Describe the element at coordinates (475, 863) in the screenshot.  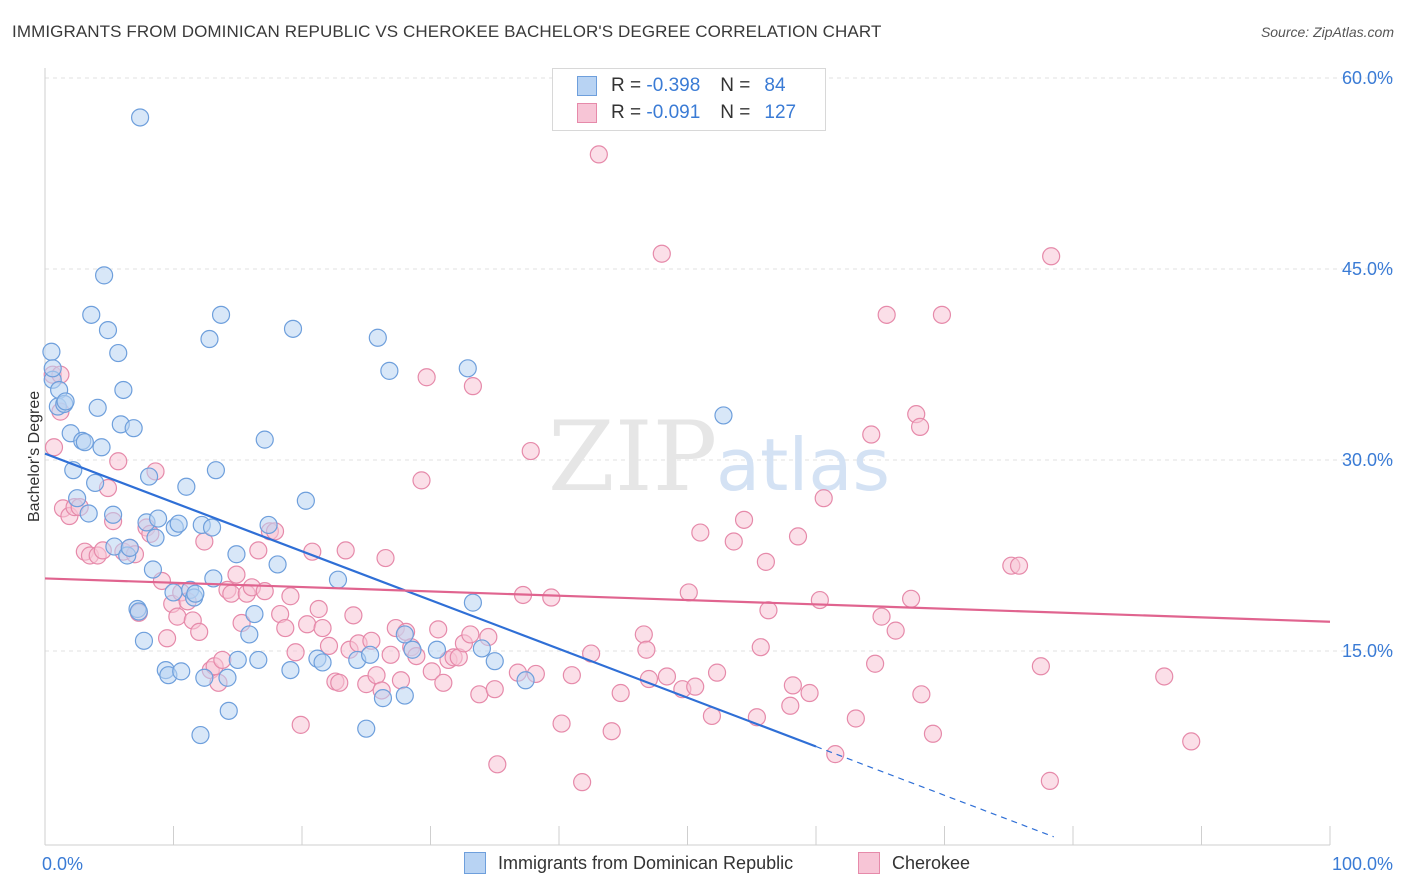
I see `blue-swatch-icon` at that location.